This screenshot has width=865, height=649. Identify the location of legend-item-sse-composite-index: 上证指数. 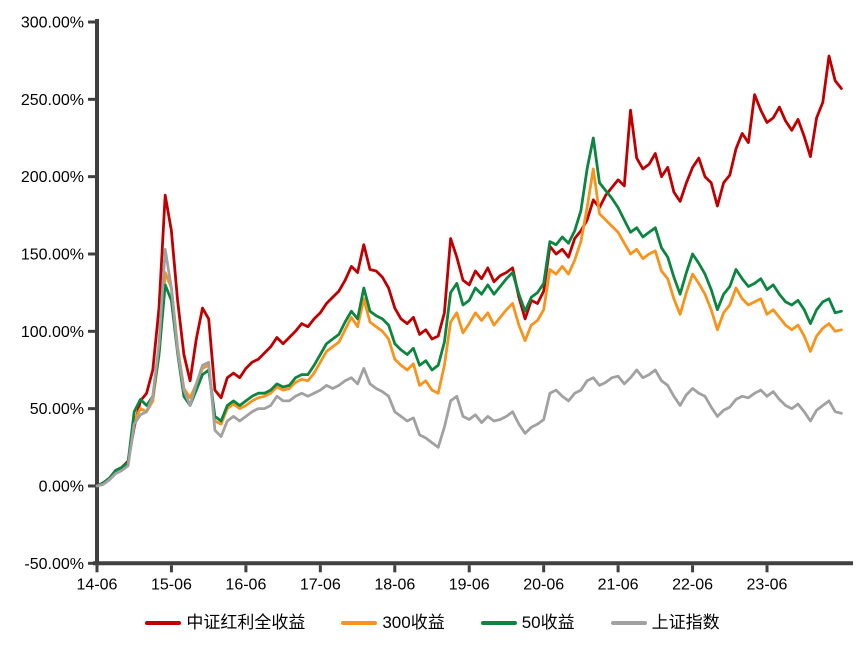
(665, 623).